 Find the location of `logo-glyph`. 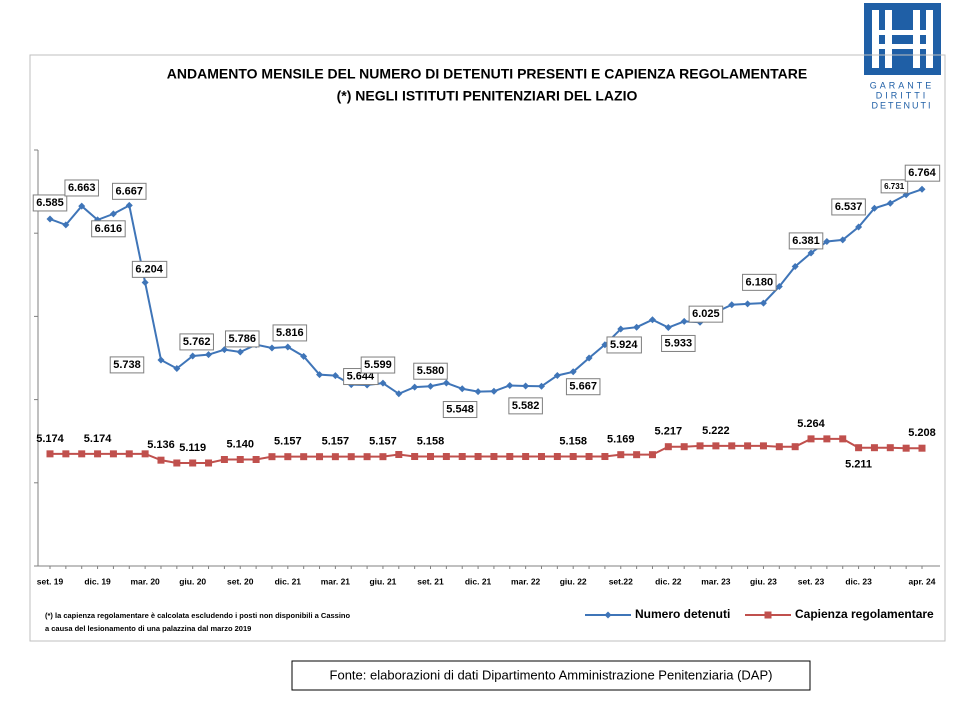

logo-glyph is located at coordinates (902, 39).